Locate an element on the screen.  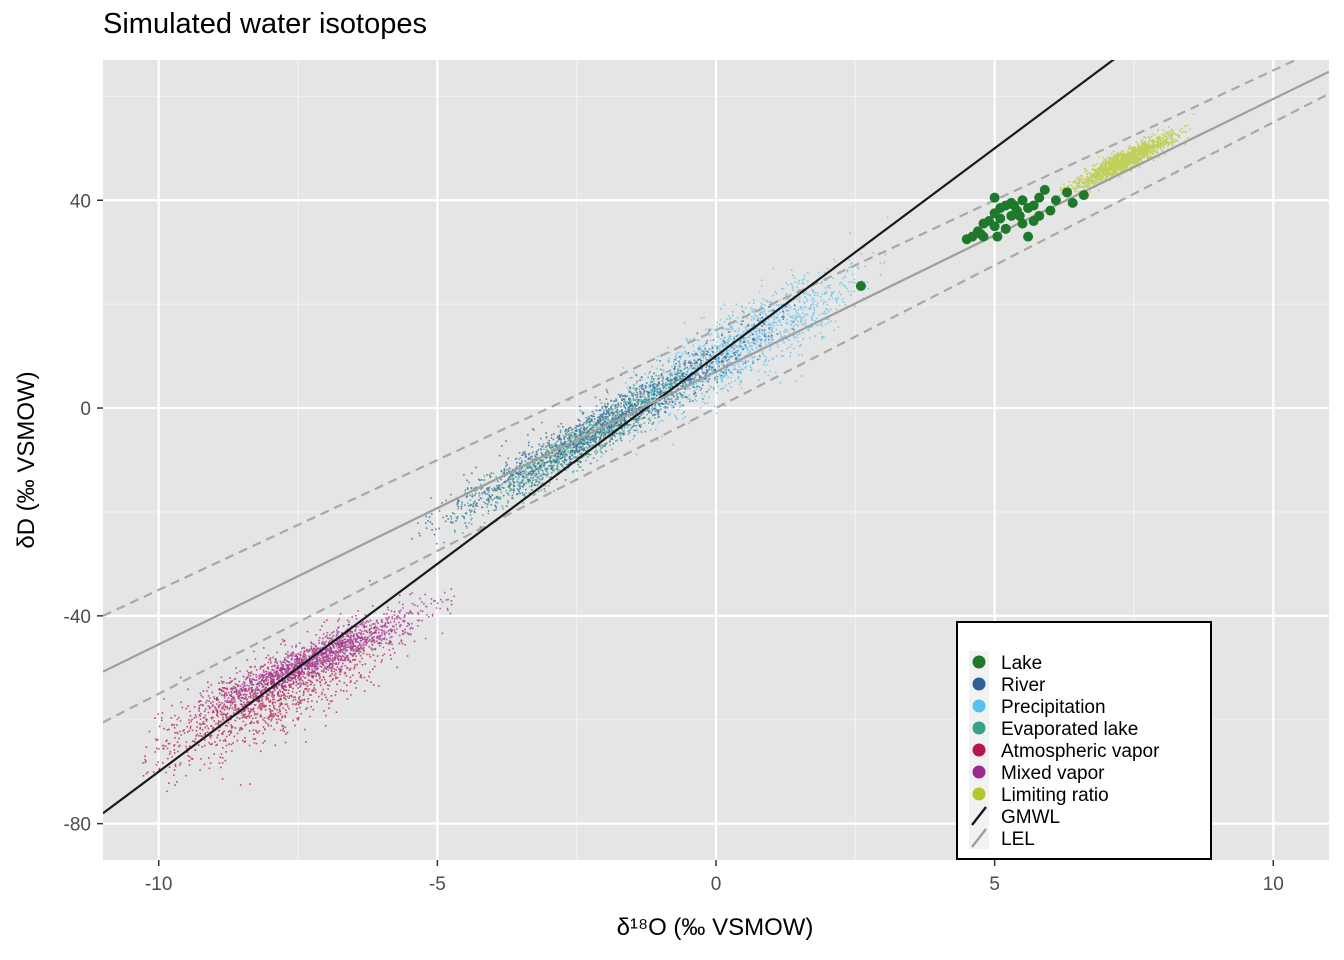
x-tick-label: -5 is located at coordinates (437, 884).